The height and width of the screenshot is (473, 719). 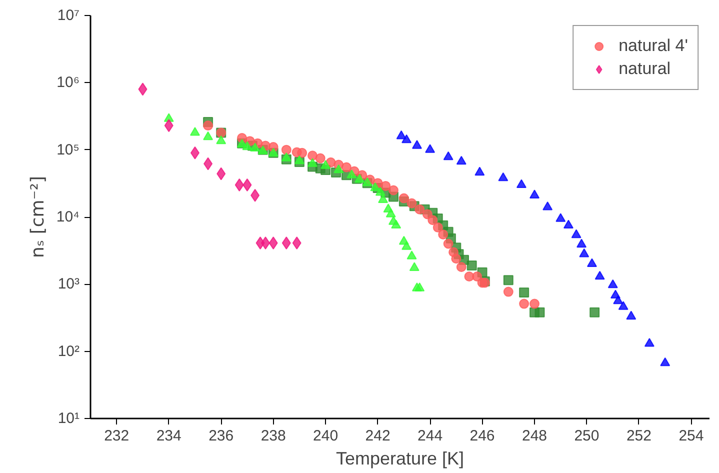 What do you see at coordinates (69, 418) in the screenshot?
I see `y-tick-label: 10¹` at bounding box center [69, 418].